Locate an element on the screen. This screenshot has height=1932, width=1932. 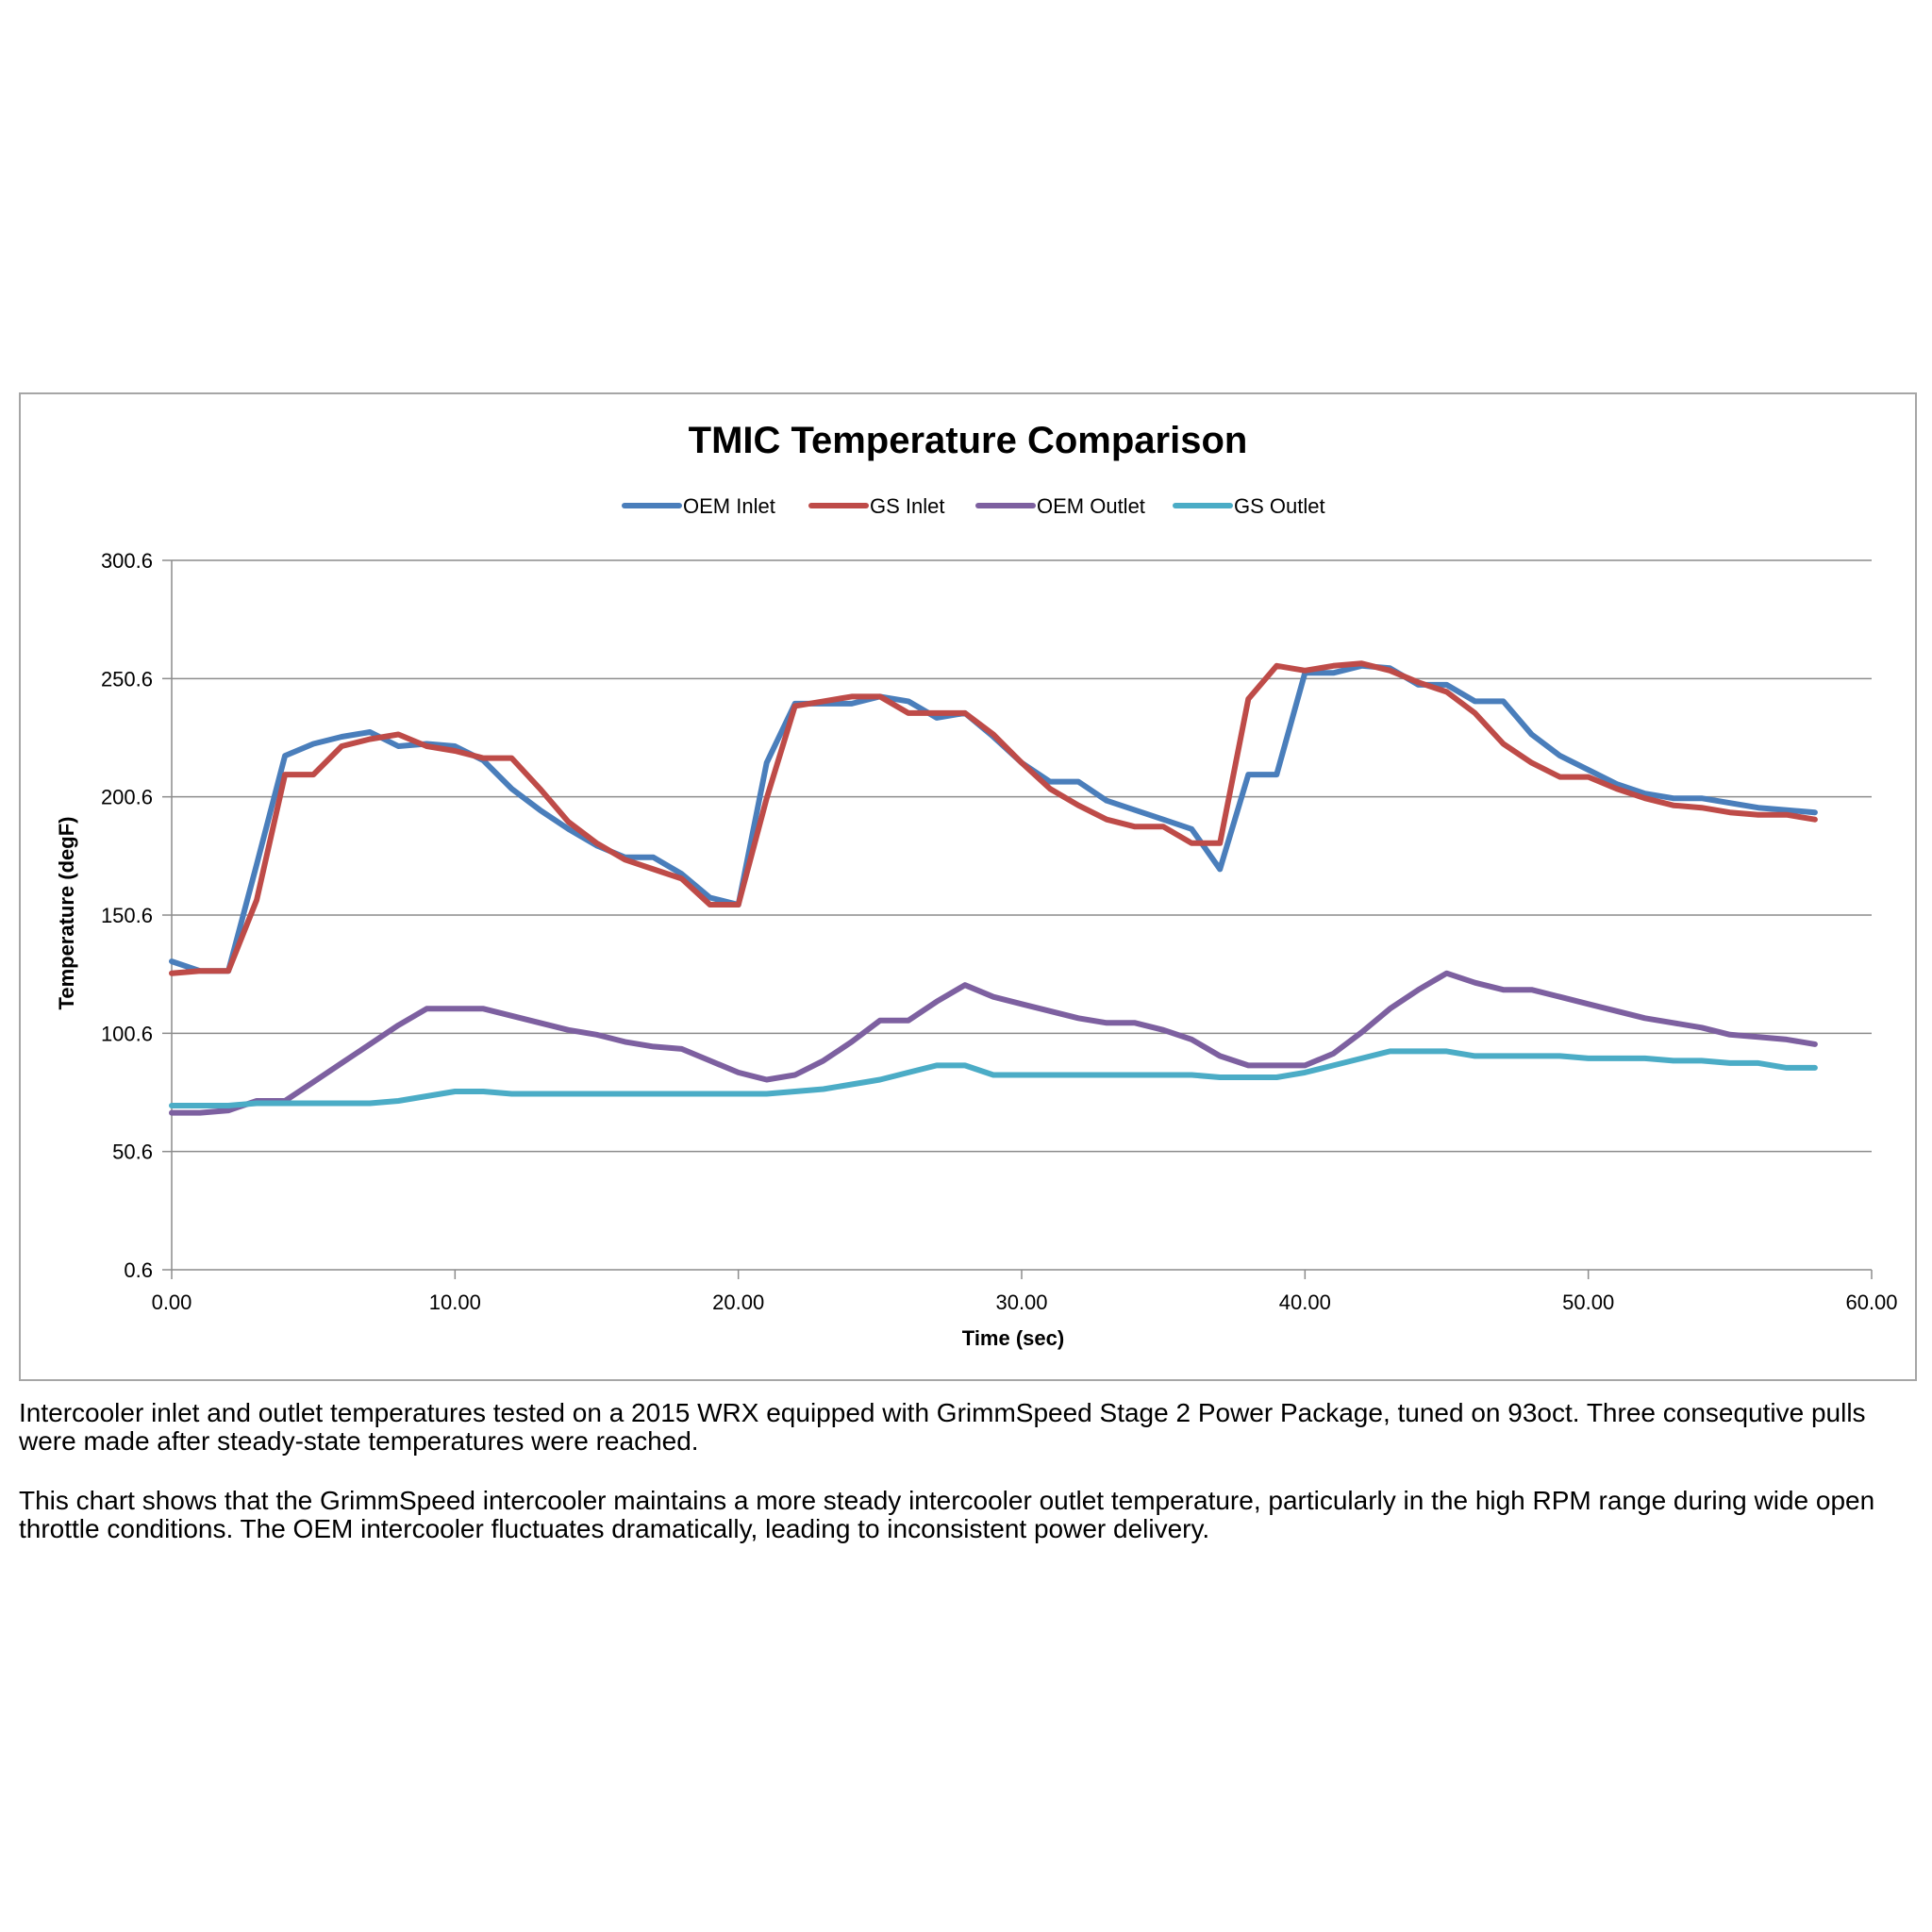
y-tick-label: 150.6 is located at coordinates (127, 915).